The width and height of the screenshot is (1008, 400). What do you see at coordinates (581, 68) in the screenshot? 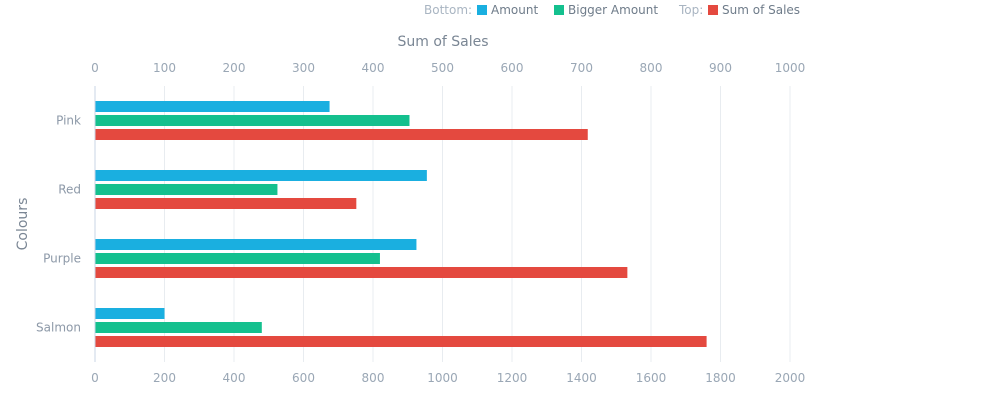
I see `top-tick-label: 700` at bounding box center [581, 68].